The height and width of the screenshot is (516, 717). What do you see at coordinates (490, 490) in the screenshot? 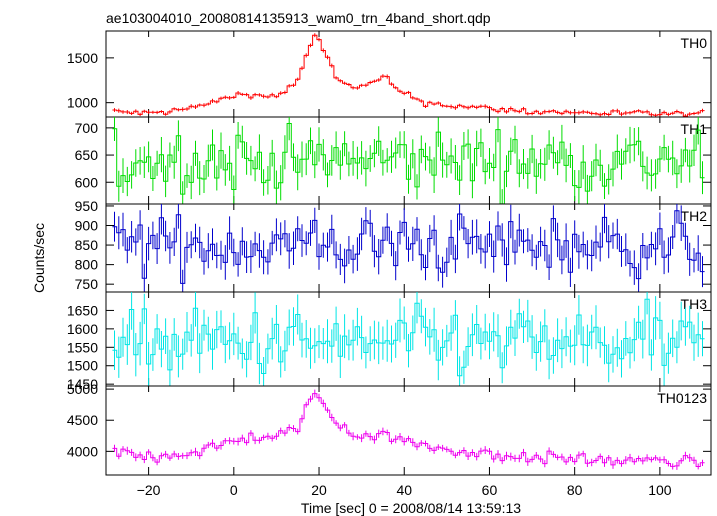
I see `x-tick-label: 60` at bounding box center [490, 490].